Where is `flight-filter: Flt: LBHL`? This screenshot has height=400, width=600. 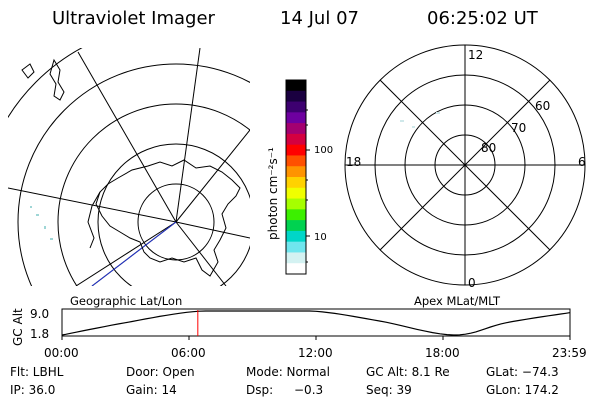 flight-filter: Flt: LBHL is located at coordinates (37, 372).